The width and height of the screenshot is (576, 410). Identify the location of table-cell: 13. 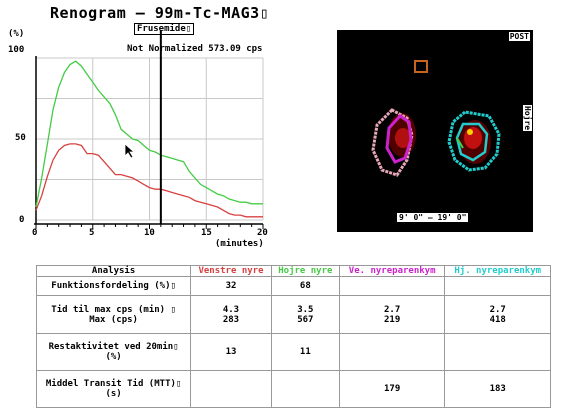
(231, 351).